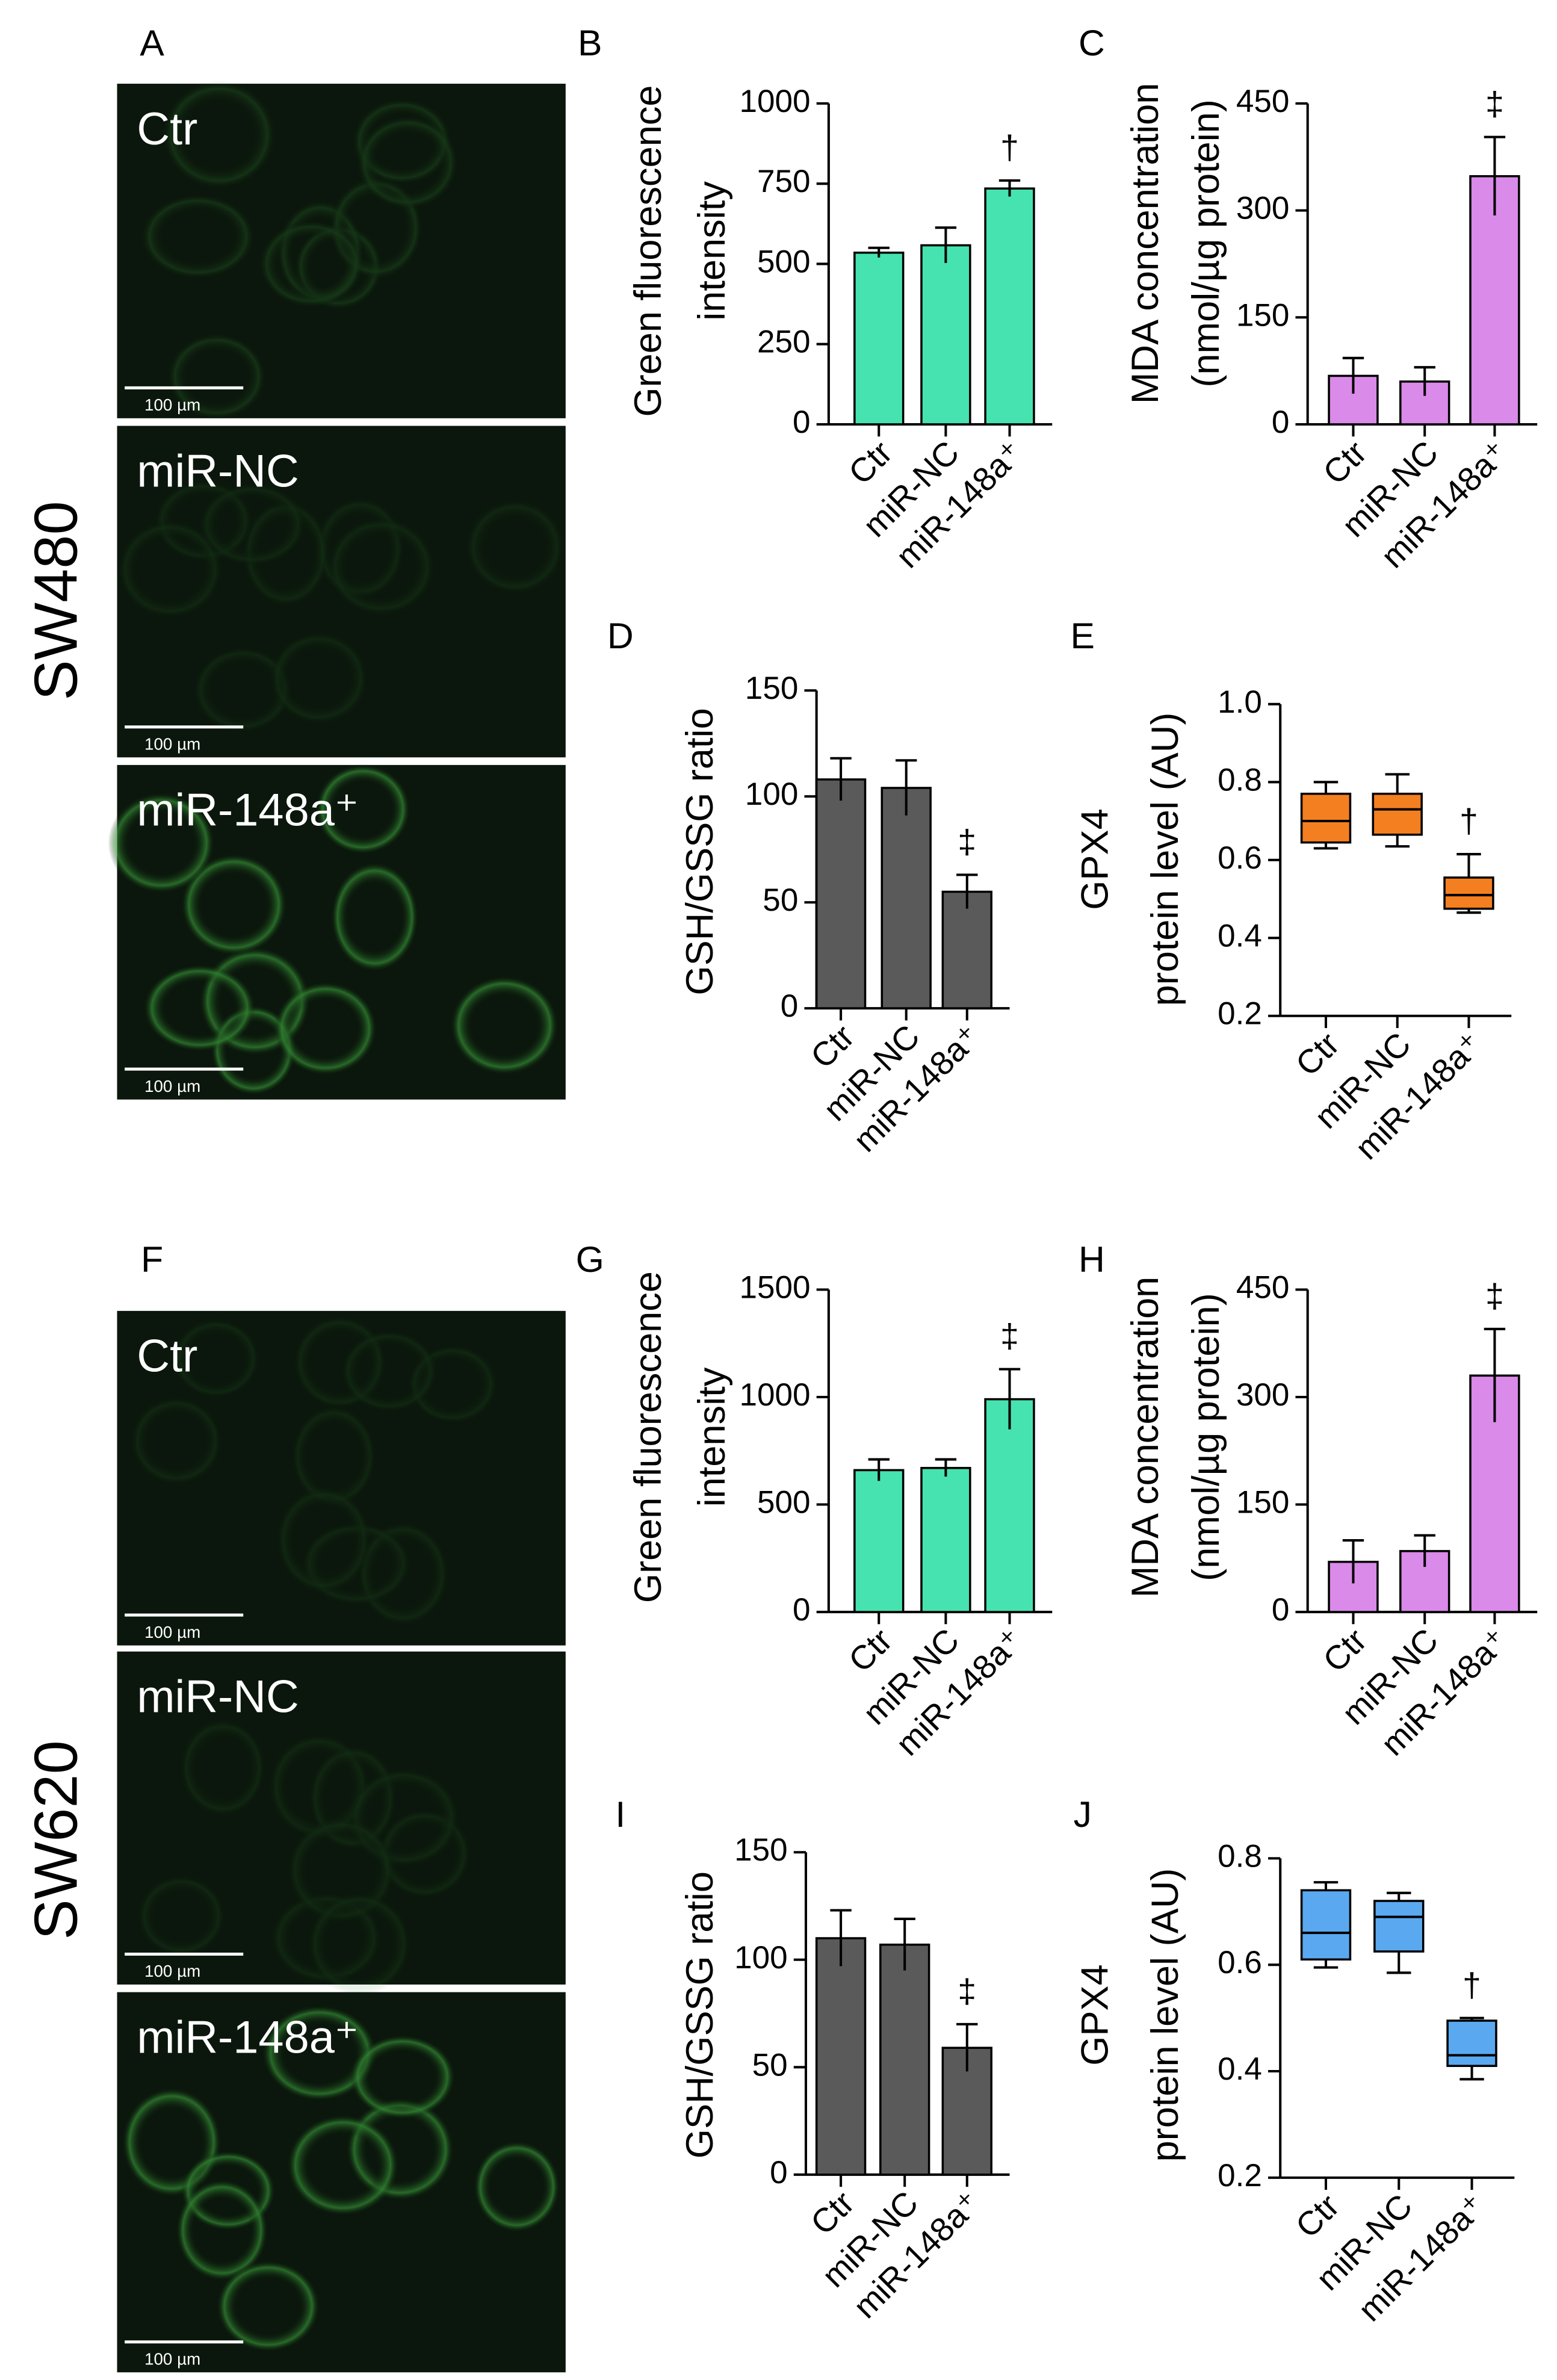 The image size is (1557, 2380). I want to click on y-tick-label: 0.4, so click(1240, 935).